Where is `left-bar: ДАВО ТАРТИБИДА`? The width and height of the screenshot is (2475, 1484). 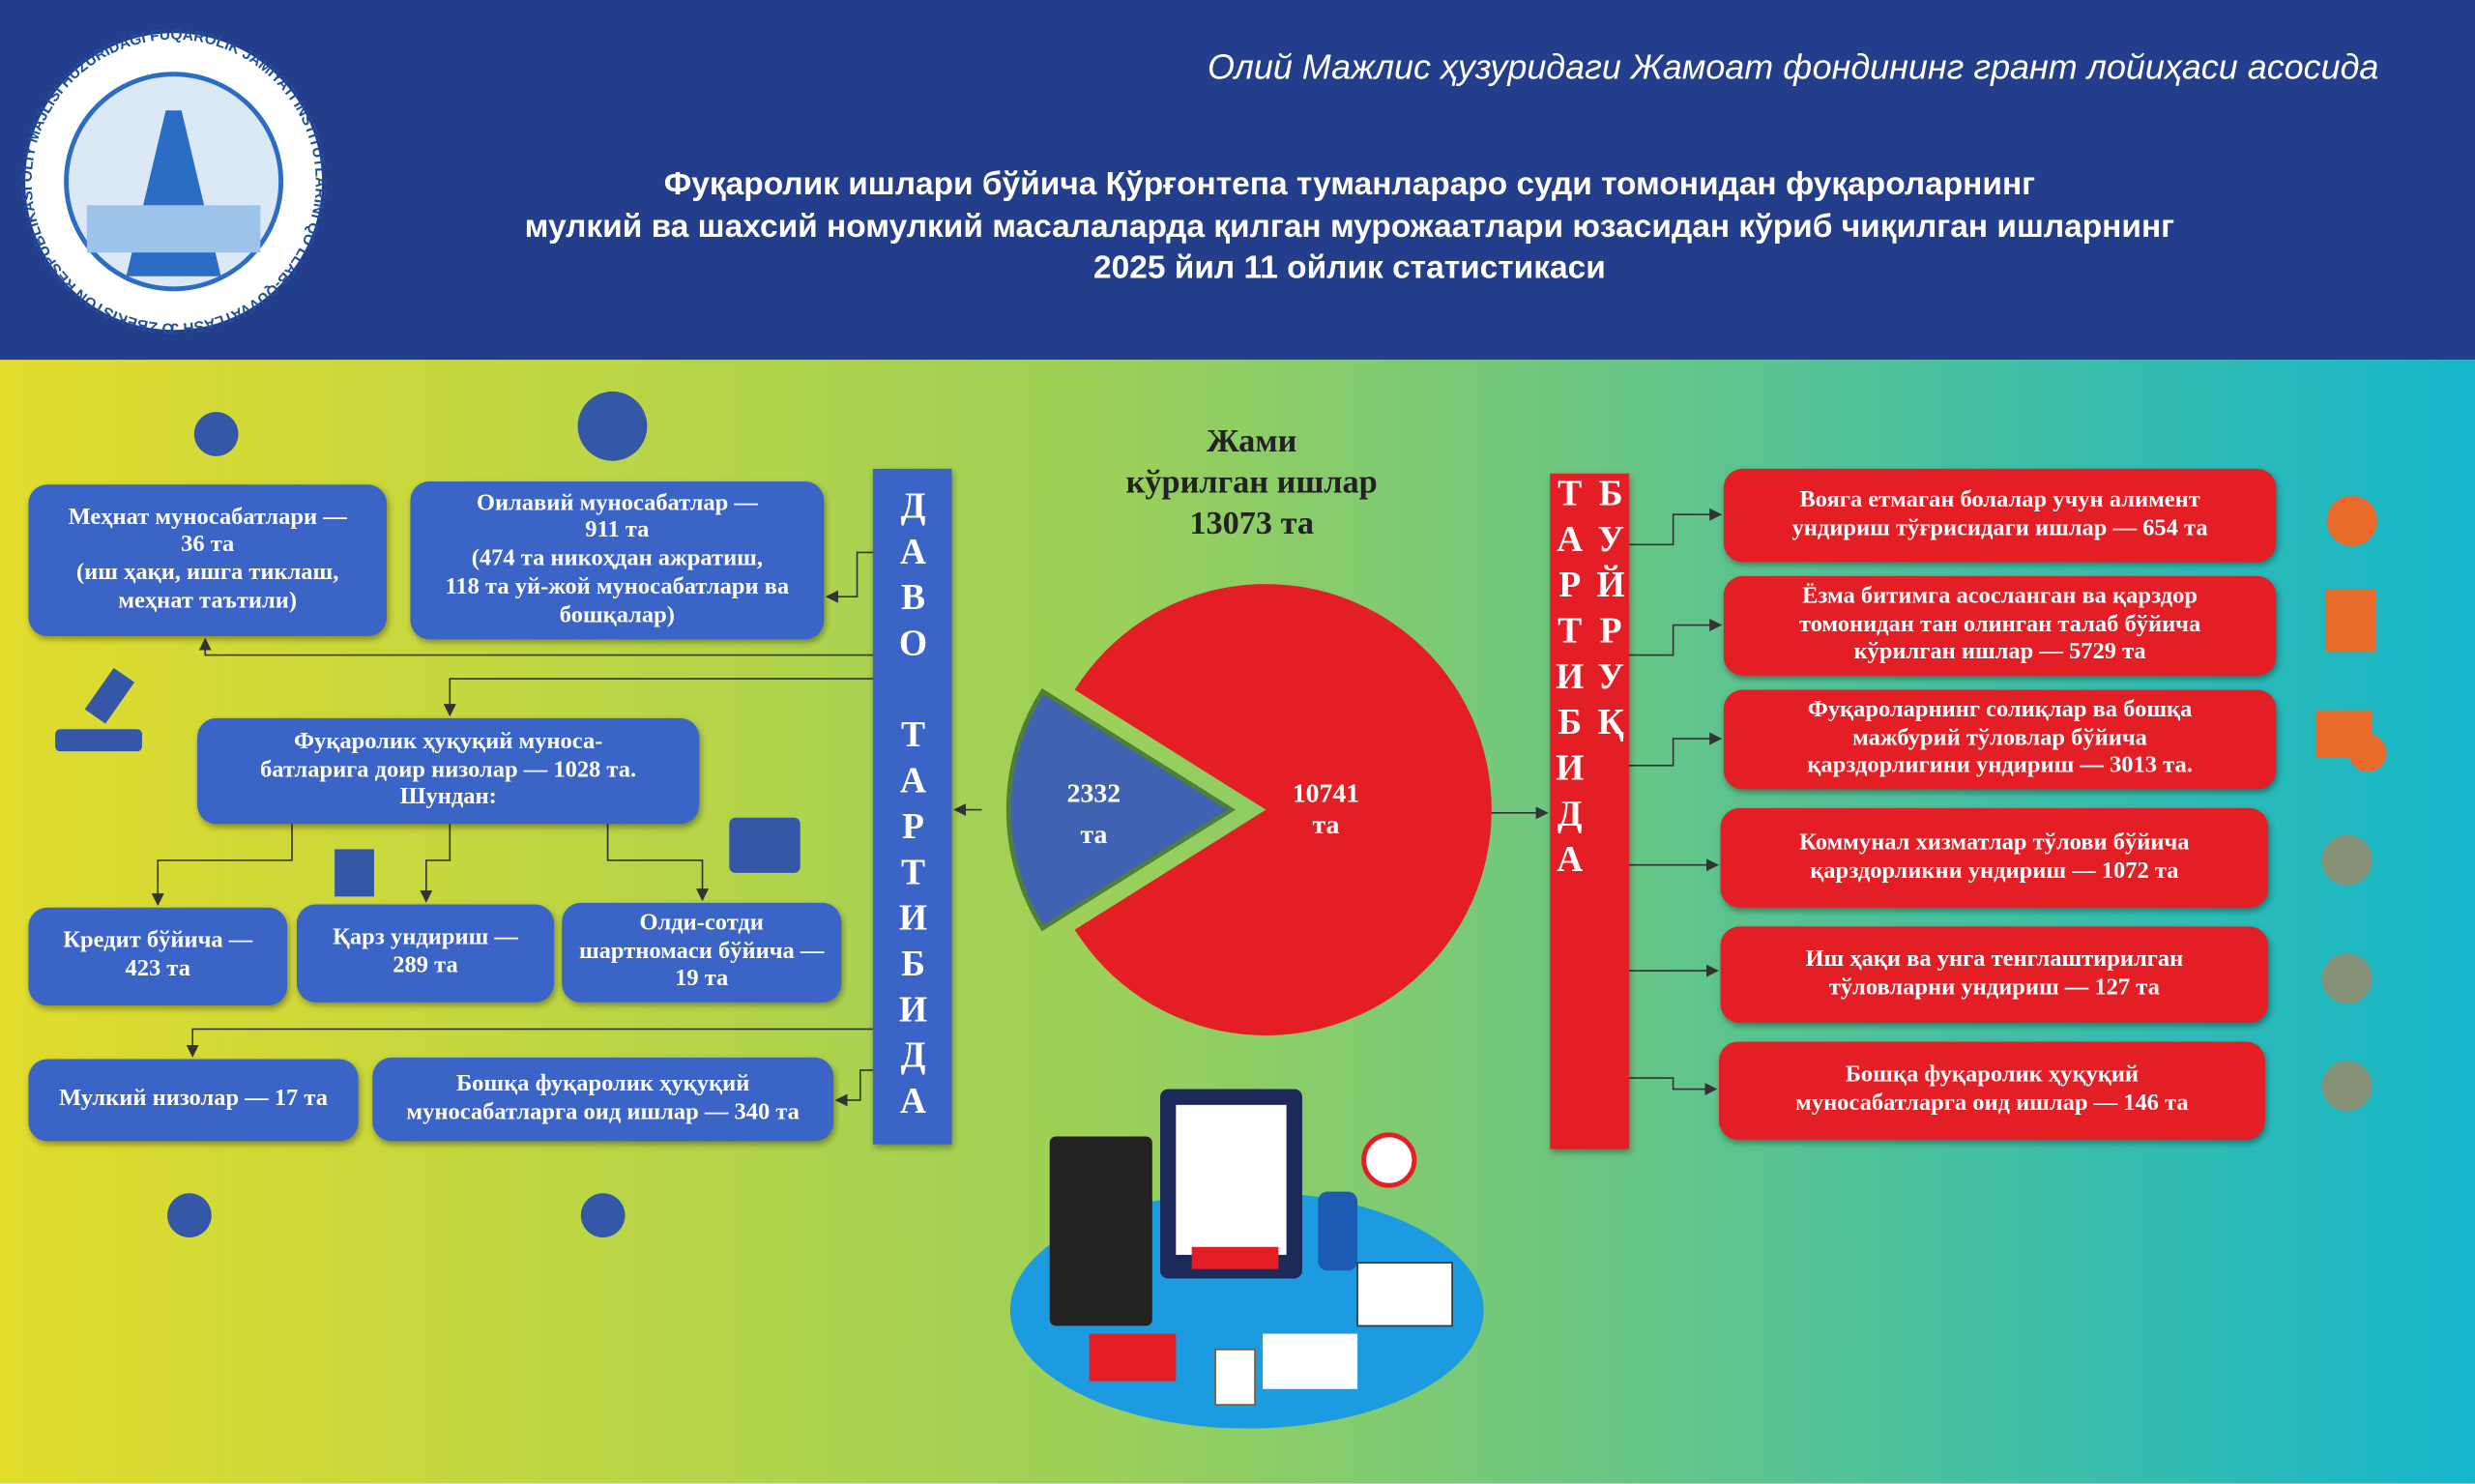 left-bar: ДАВО ТАРТИБИДА is located at coordinates (912, 806).